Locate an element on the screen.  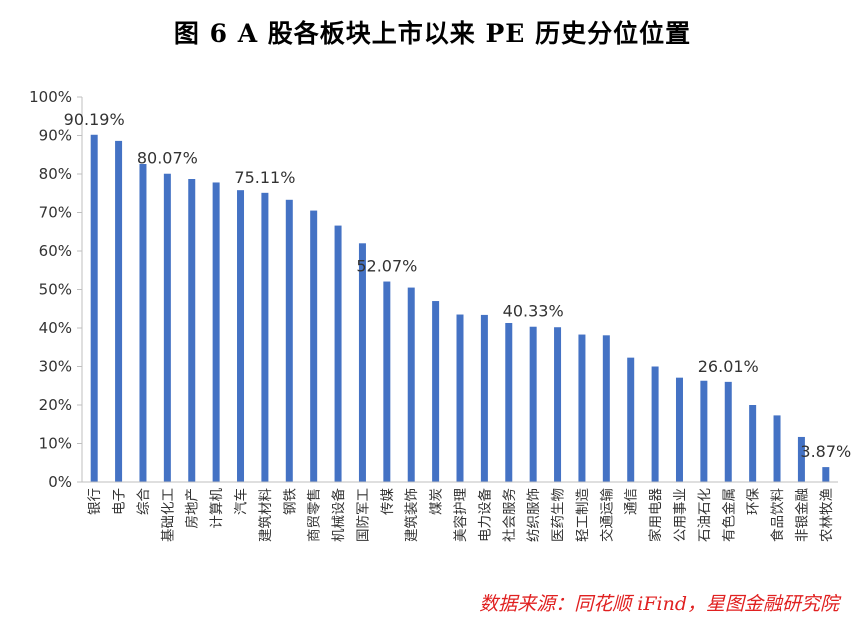
x-tick-label: 汽车 is located at coordinates (241, 501).